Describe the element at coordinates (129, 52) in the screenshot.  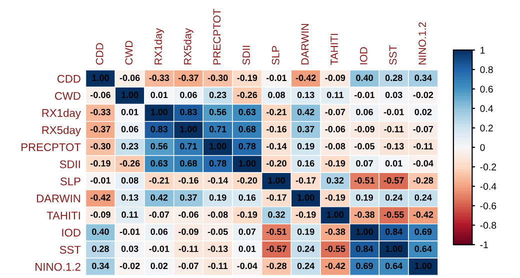
I see `x-tick-label: CWD` at that location.